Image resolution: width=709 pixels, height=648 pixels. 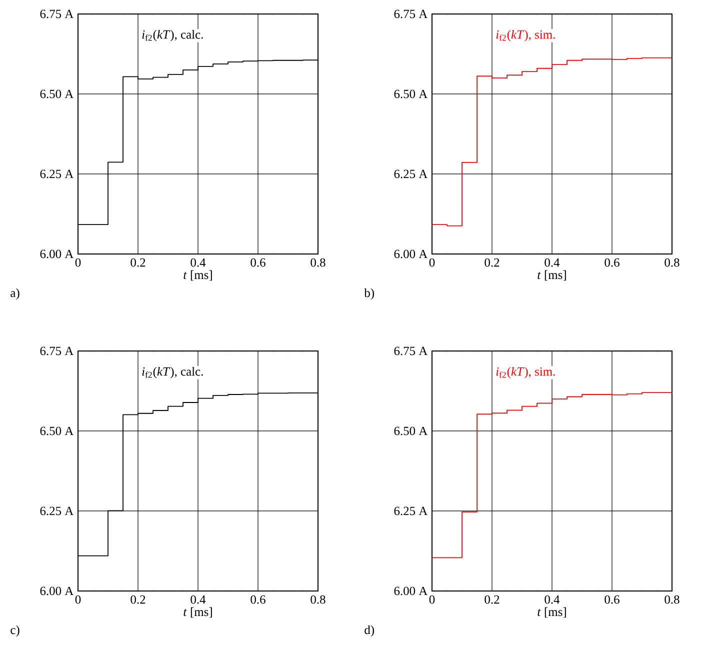 What do you see at coordinates (369, 631) in the screenshot?
I see `text: d)` at bounding box center [369, 631].